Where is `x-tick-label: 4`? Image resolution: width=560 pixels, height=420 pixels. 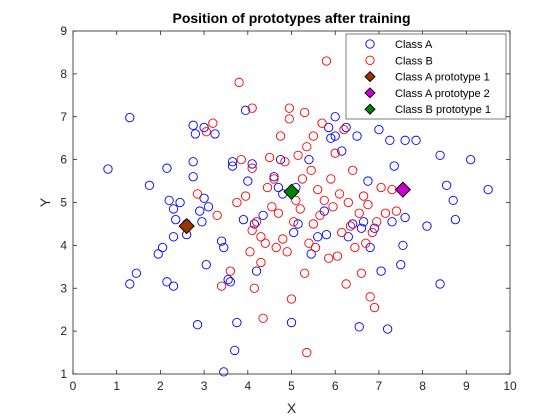 x-tick-label: 4 is located at coordinates (247, 386).